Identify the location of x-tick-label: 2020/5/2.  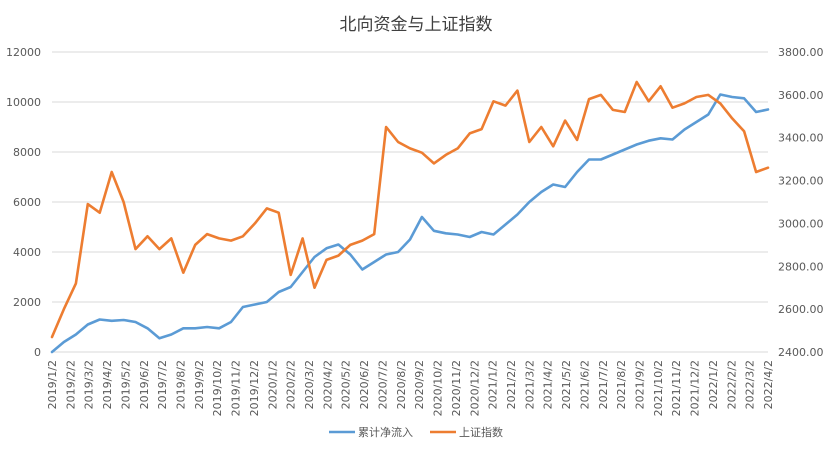
(346, 384).